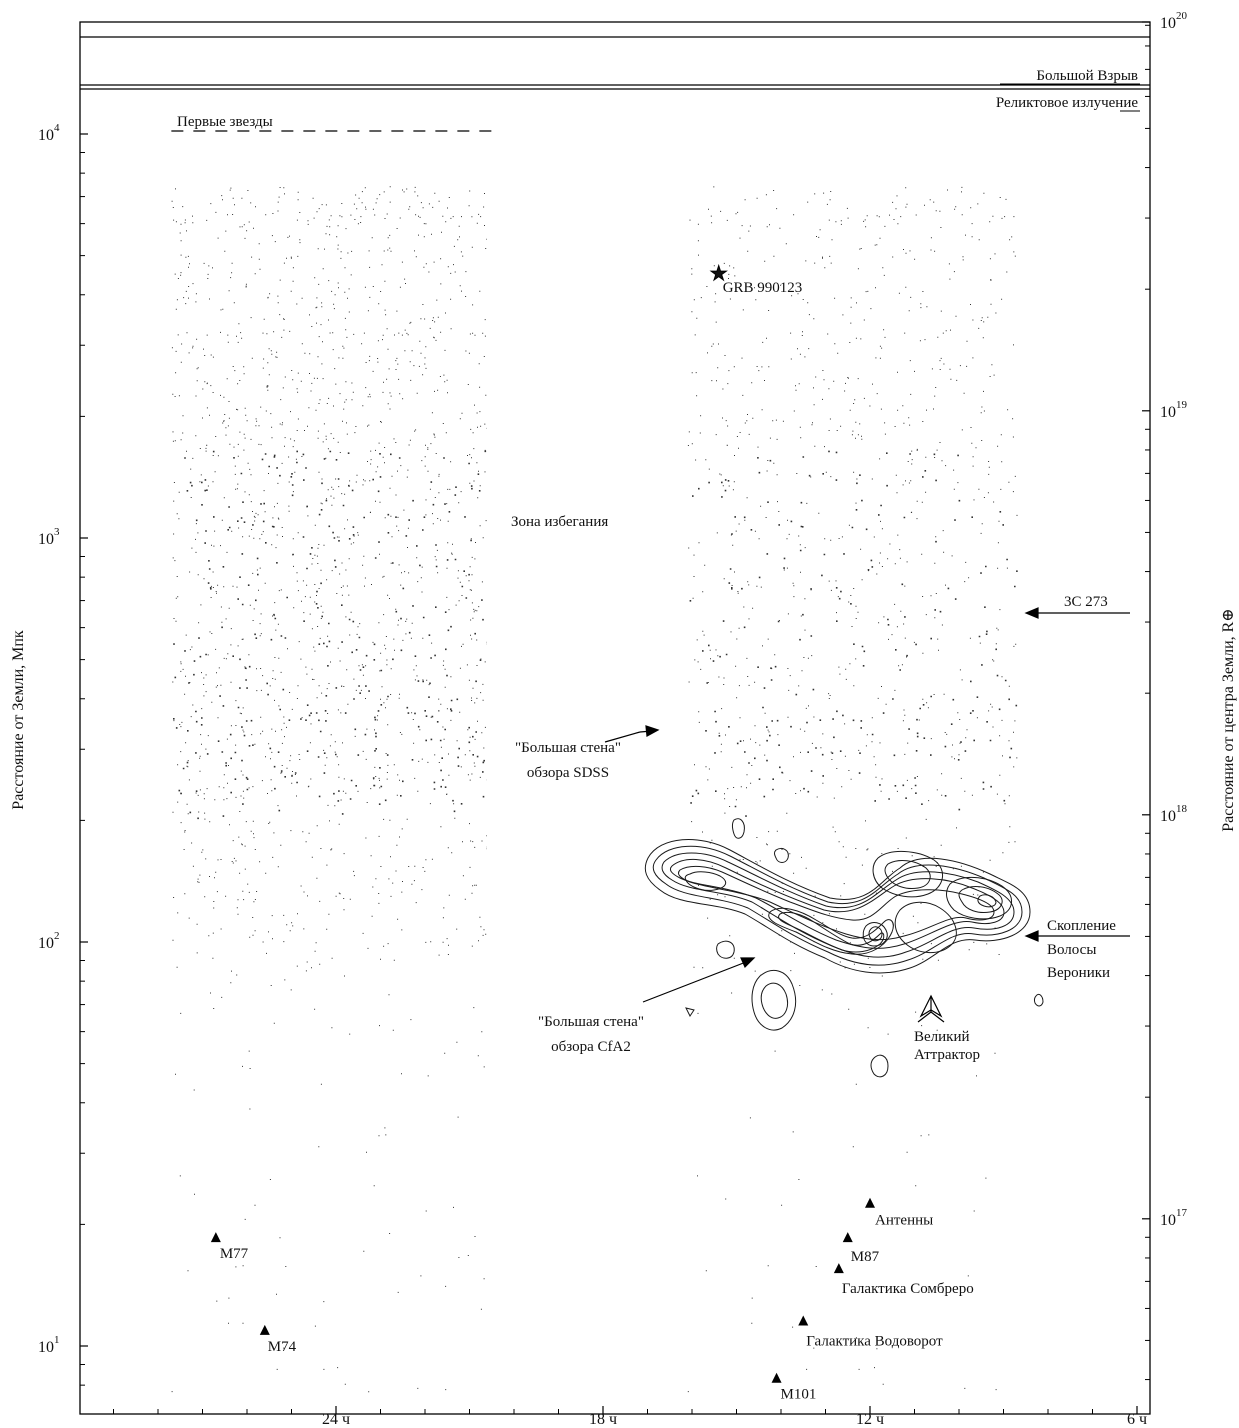 The height and width of the screenshot is (1428, 1239). What do you see at coordinates (942, 1037) in the screenshot?
I see `great-attractor-label-line1: Великий` at bounding box center [942, 1037].